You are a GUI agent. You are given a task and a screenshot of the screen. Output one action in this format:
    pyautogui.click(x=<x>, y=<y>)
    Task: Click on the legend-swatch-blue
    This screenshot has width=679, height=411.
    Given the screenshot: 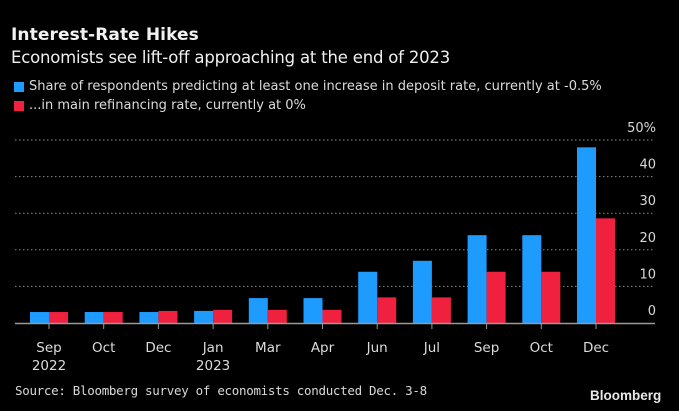 What is the action you would take?
    pyautogui.click(x=19, y=86)
    